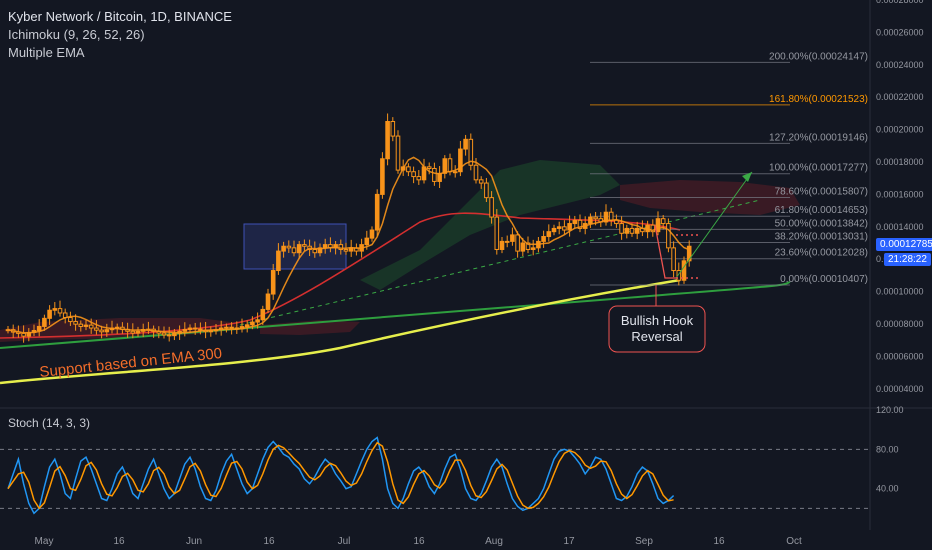  Describe the element at coordinates (818, 56) in the screenshot. I see `fib-level-label: 200.00%(0.00024147)` at that location.